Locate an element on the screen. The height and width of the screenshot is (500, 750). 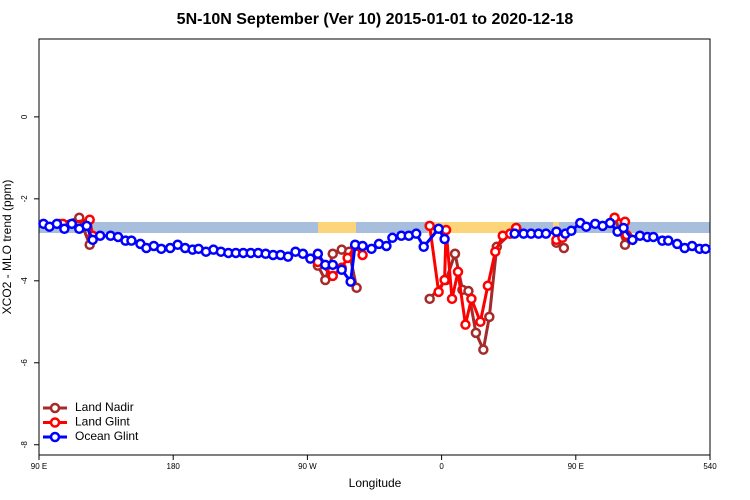
y-tick-label: -4 is located at coordinates (24, 281).